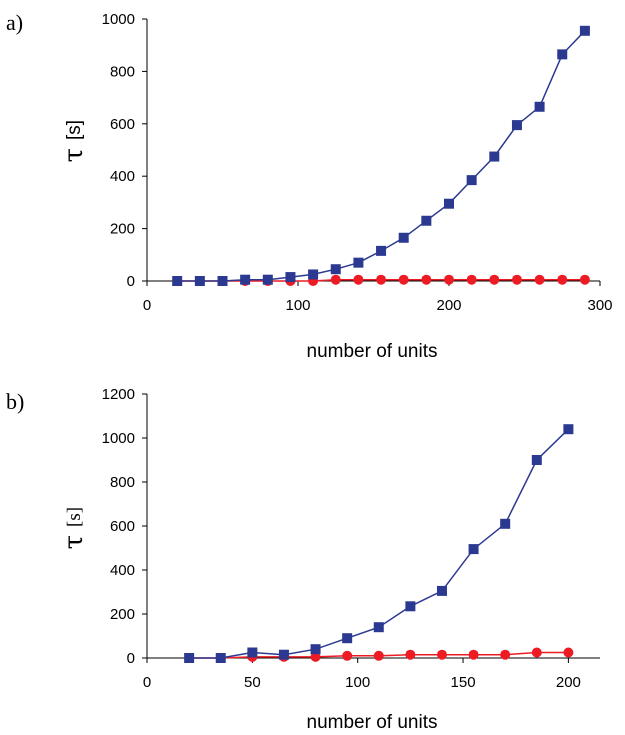  Describe the element at coordinates (297, 305) in the screenshot. I see `x-tick-label-a: 100` at that location.